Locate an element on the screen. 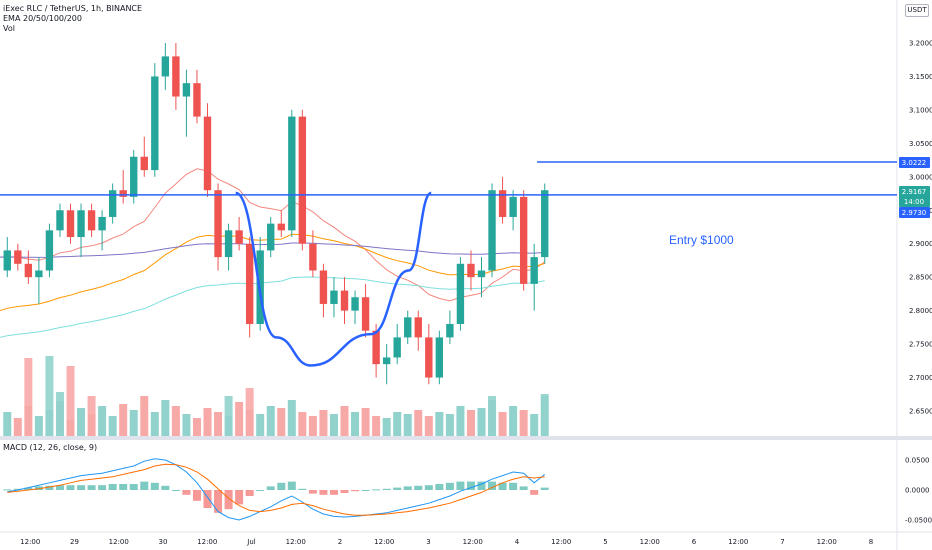 The image size is (932, 550). time-axis-tick: Jul is located at coordinates (251, 542).